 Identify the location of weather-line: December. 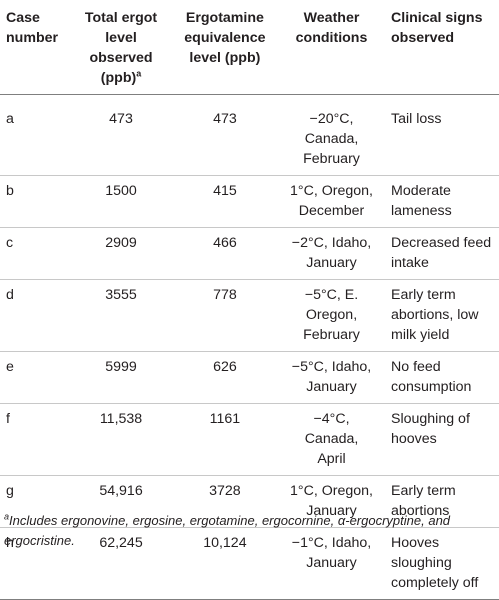
(331, 211).